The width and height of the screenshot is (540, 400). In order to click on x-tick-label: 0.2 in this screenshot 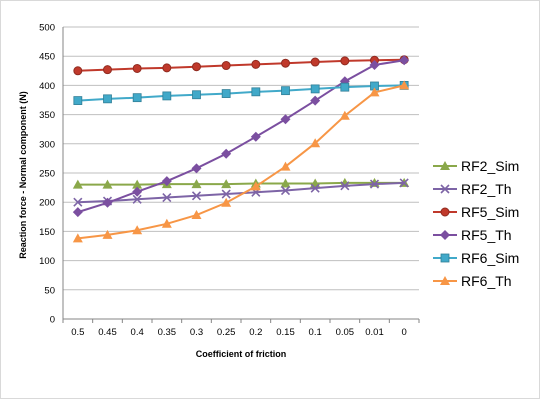, I will do `click(255, 332)`.